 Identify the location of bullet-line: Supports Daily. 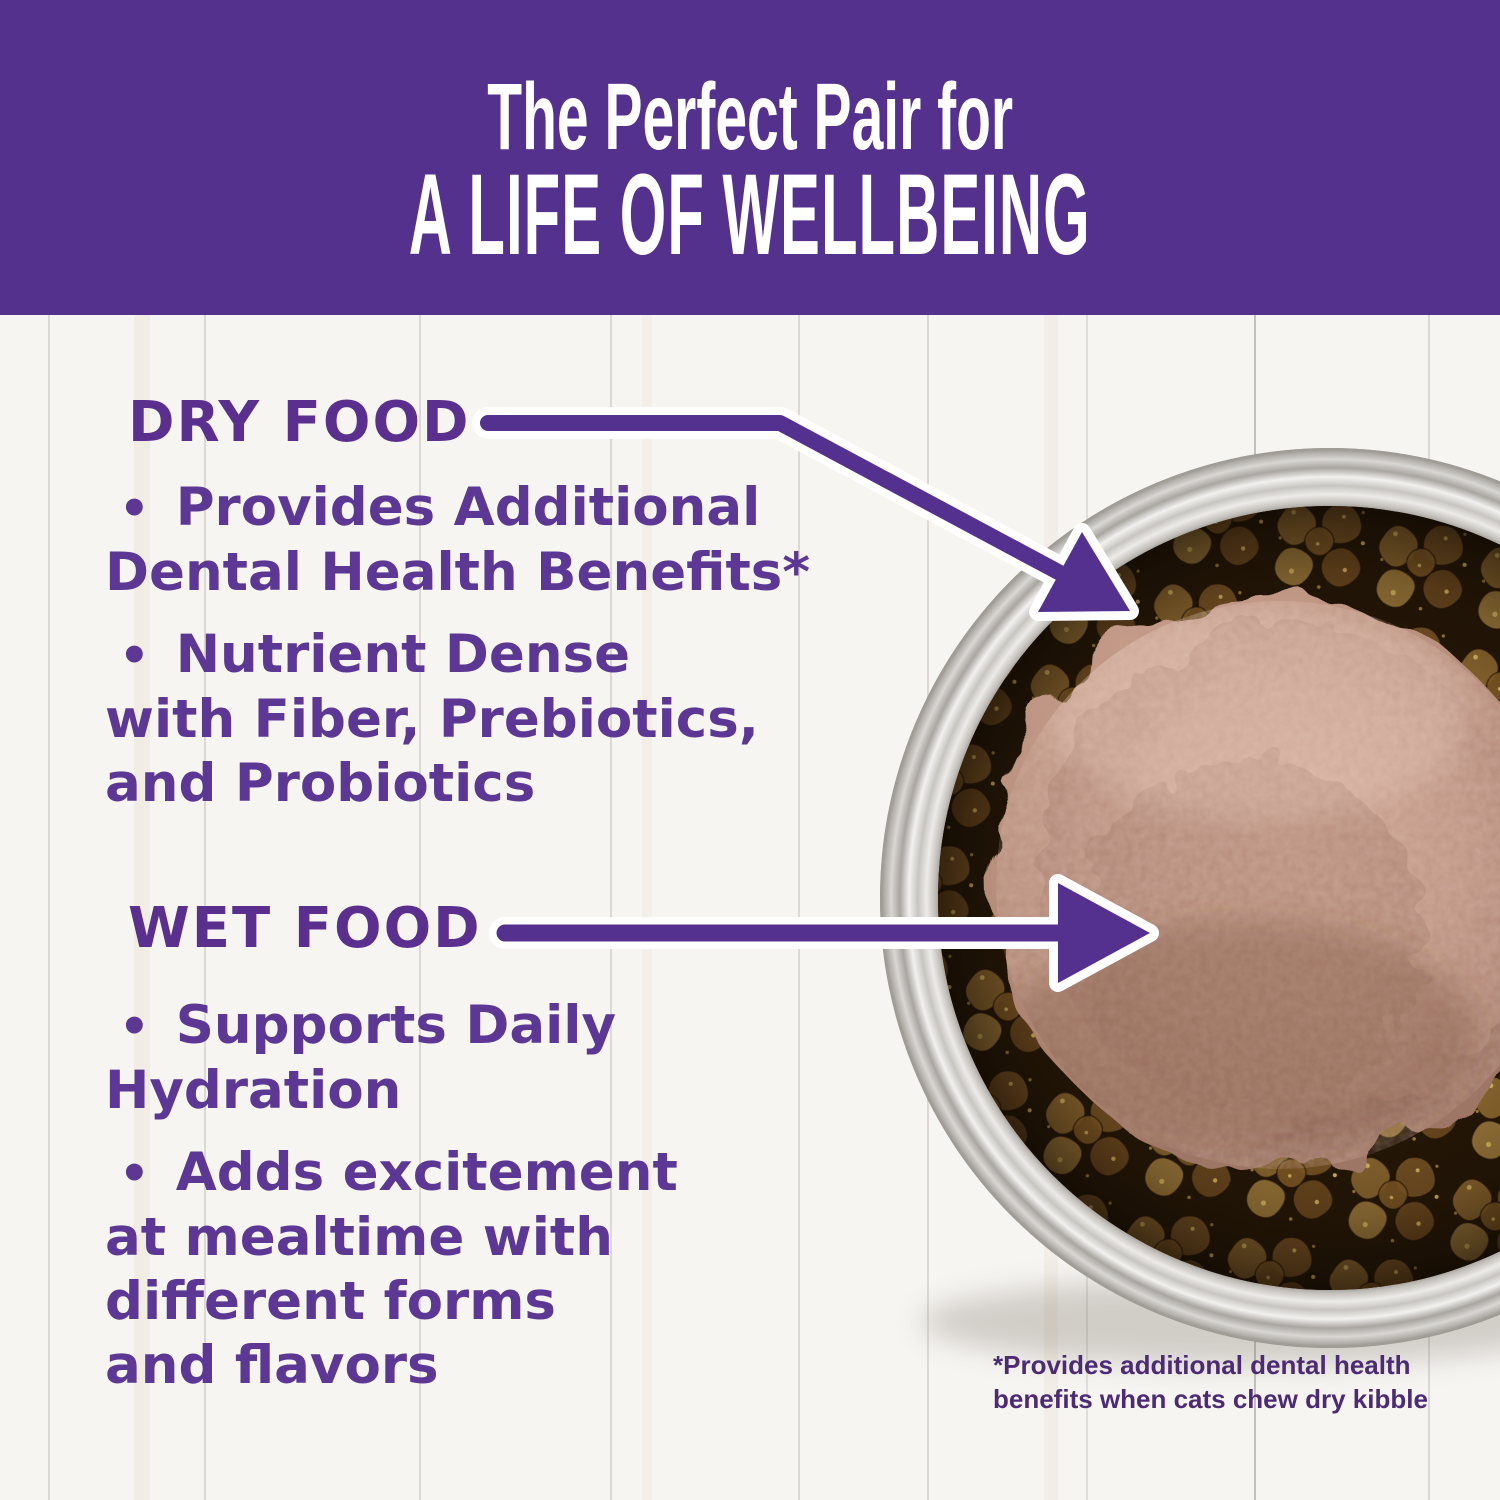
(395, 1025).